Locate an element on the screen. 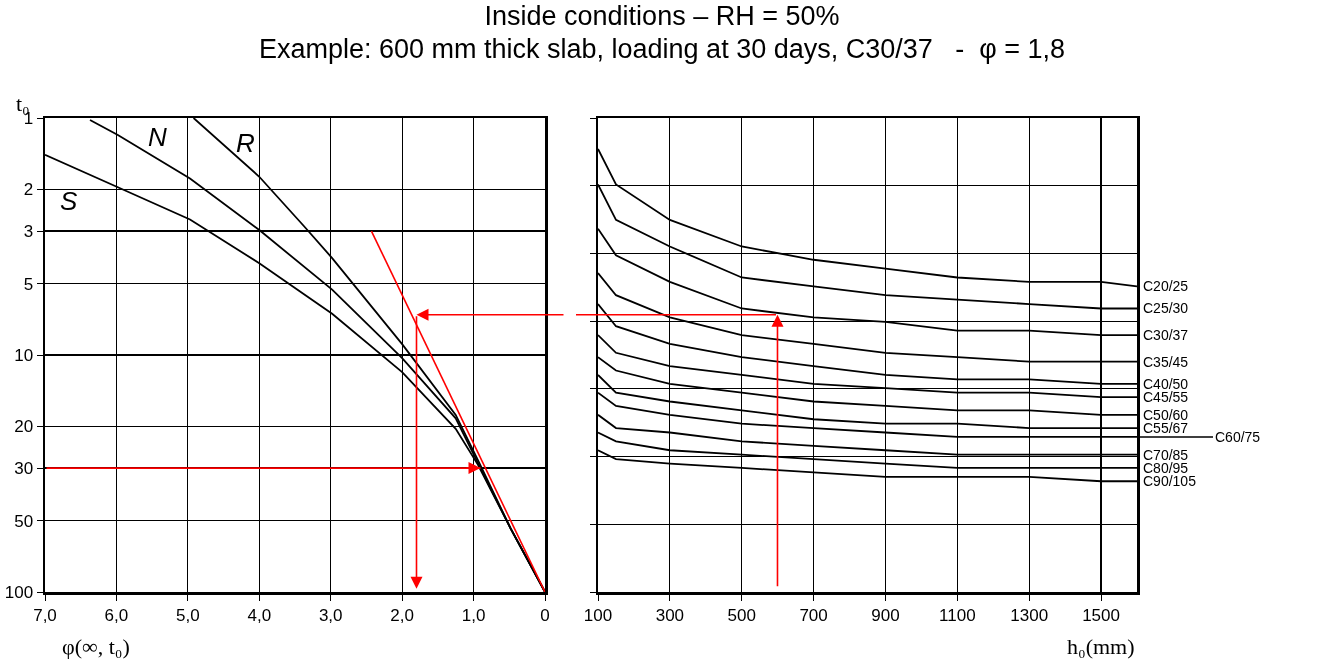 The height and width of the screenshot is (668, 1324). x-axis-title: φ(∞, t₀) is located at coordinates (96, 646).